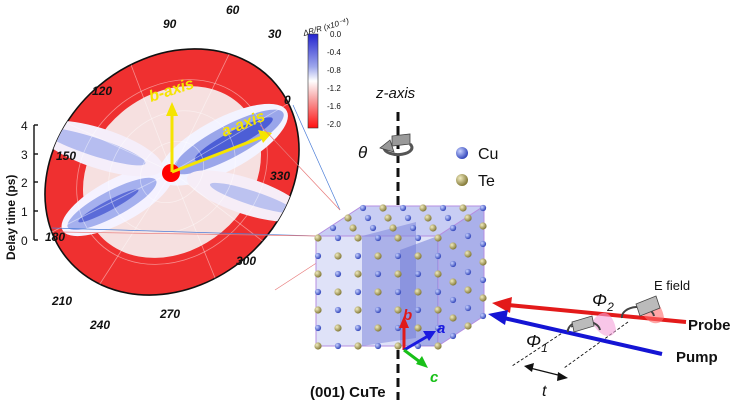 The height and width of the screenshot is (413, 748). What do you see at coordinates (35, 182) in the screenshot?
I see `delay-axis` at bounding box center [35, 182].